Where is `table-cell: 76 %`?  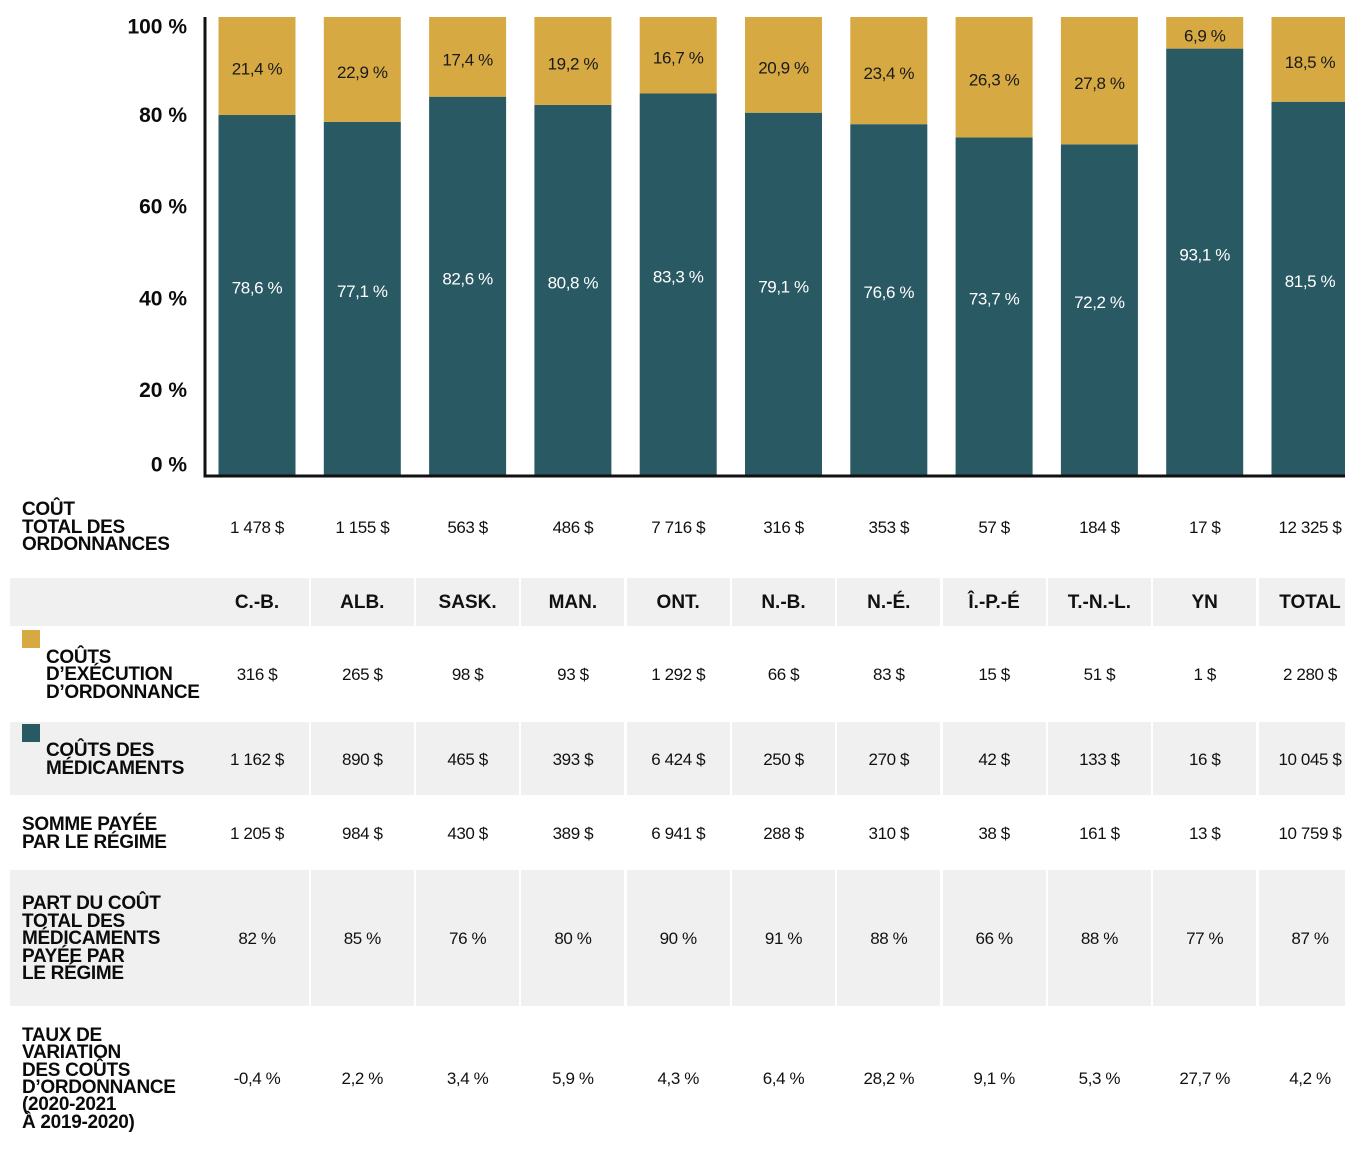 table-cell: 76 % is located at coordinates (468, 938).